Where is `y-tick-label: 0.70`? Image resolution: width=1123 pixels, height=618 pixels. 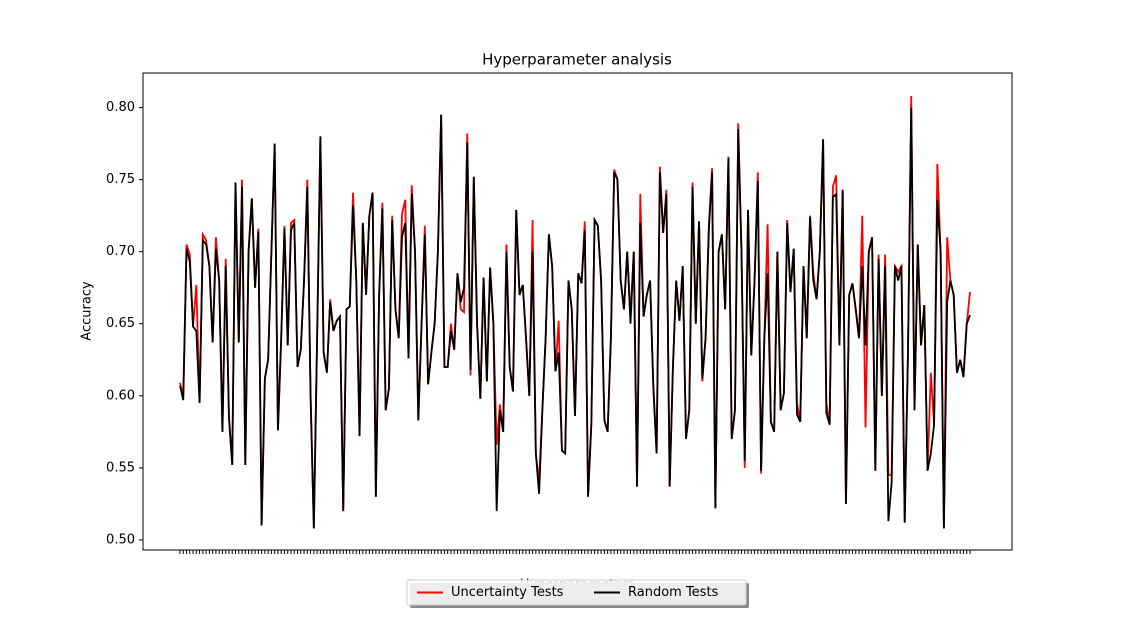 y-tick-label: 0.70 is located at coordinates (120, 251).